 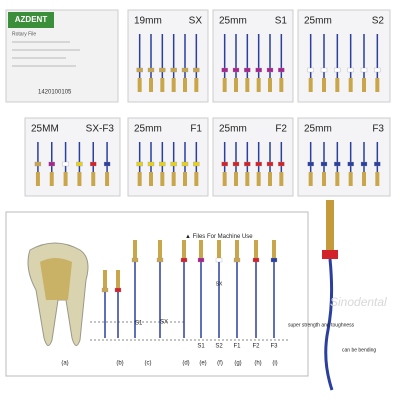 I want to click on caption: (f), so click(x=220, y=364).